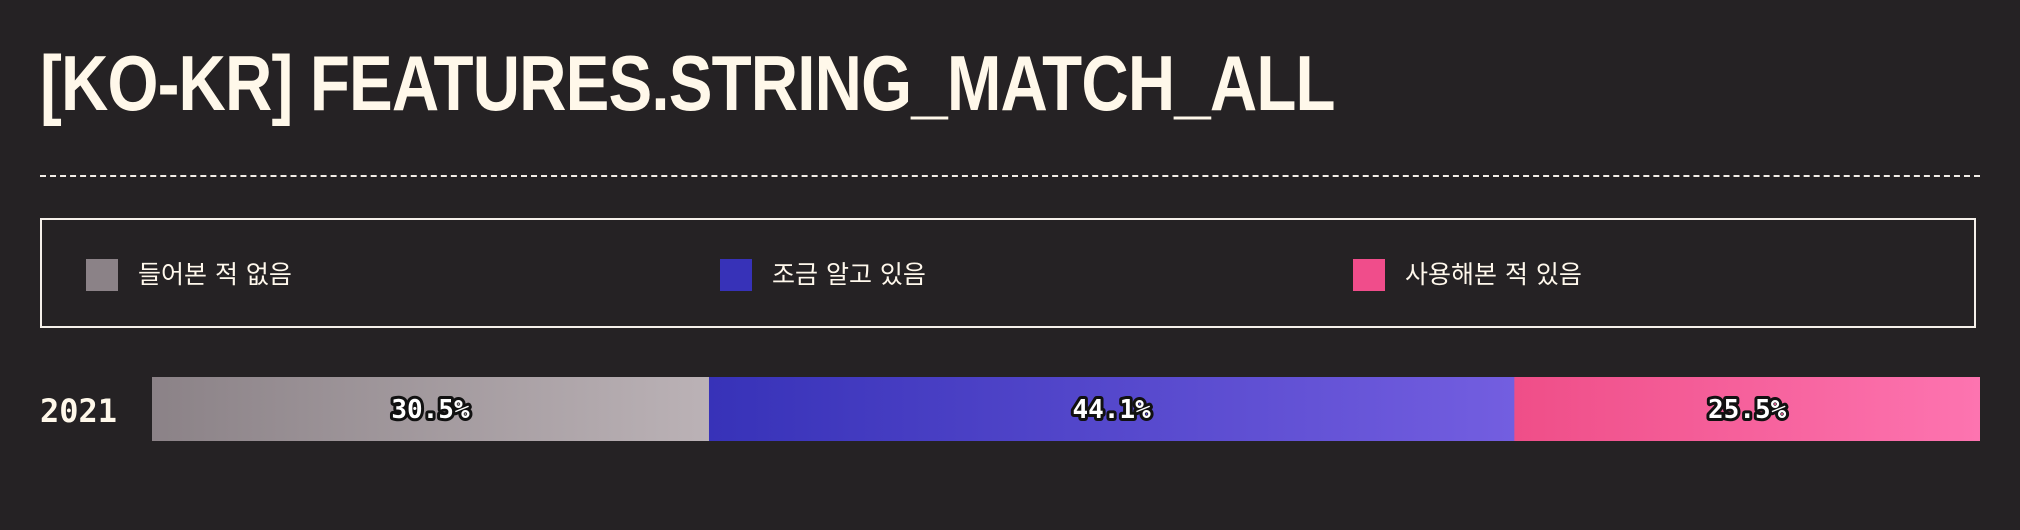 Image resolution: width=2020 pixels, height=530 pixels. I want to click on bar-segment-label-3: 25.5%, so click(1747, 410).